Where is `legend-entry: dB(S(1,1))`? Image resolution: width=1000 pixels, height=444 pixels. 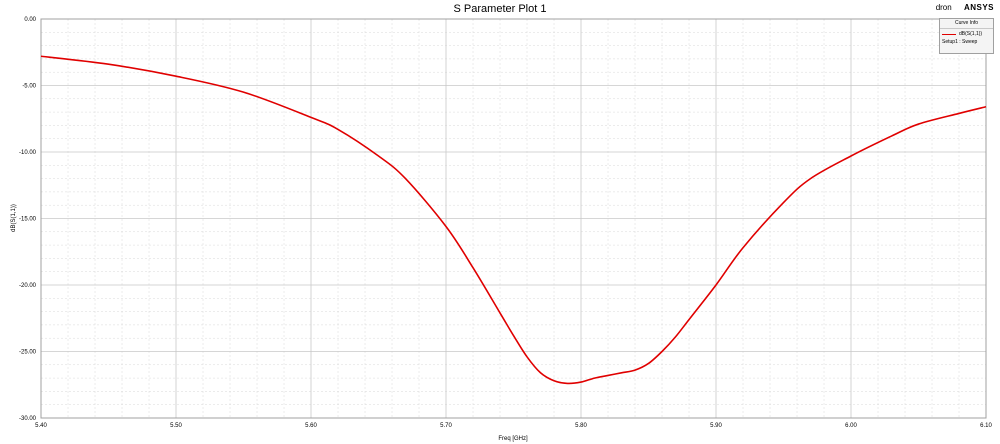
legend-entry: dB(S(1,1)) is located at coordinates (966, 33).